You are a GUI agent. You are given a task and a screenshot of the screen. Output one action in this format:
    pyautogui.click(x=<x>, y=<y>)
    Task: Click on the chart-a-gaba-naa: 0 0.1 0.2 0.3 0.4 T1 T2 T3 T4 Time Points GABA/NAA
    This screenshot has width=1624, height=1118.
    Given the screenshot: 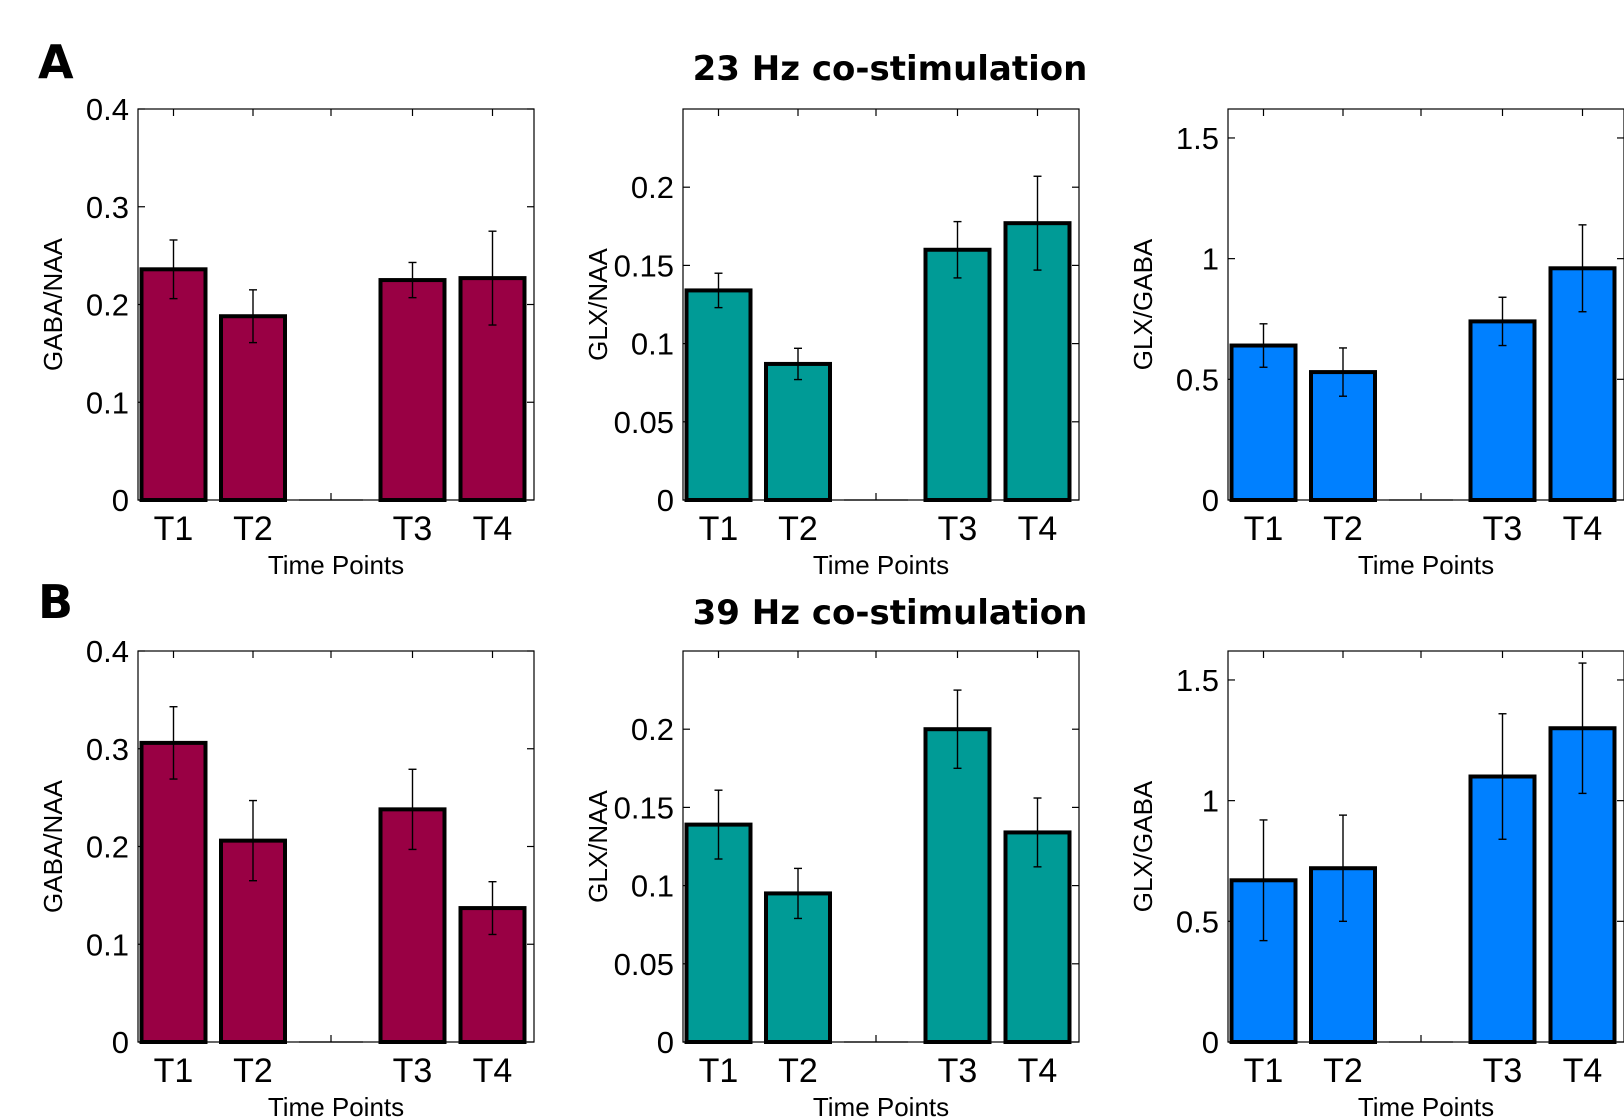 What is the action you would take?
    pyautogui.click(x=286, y=336)
    